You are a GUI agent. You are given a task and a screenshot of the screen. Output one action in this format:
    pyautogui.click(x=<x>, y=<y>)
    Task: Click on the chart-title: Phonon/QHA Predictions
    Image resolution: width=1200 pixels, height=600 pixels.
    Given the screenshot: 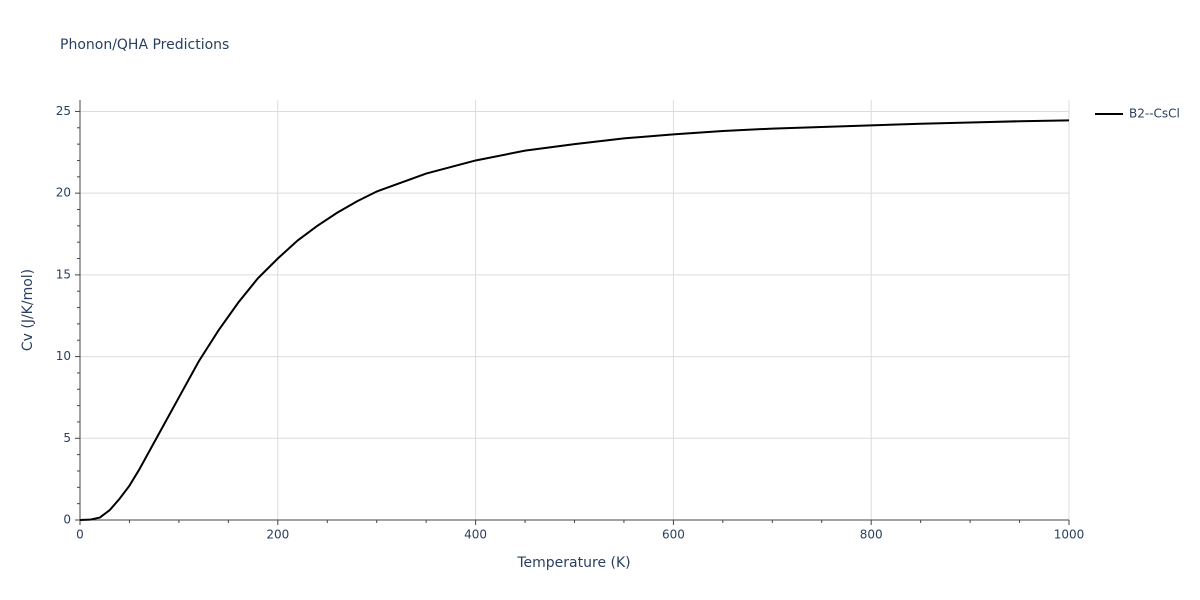 What is the action you would take?
    pyautogui.click(x=144, y=45)
    